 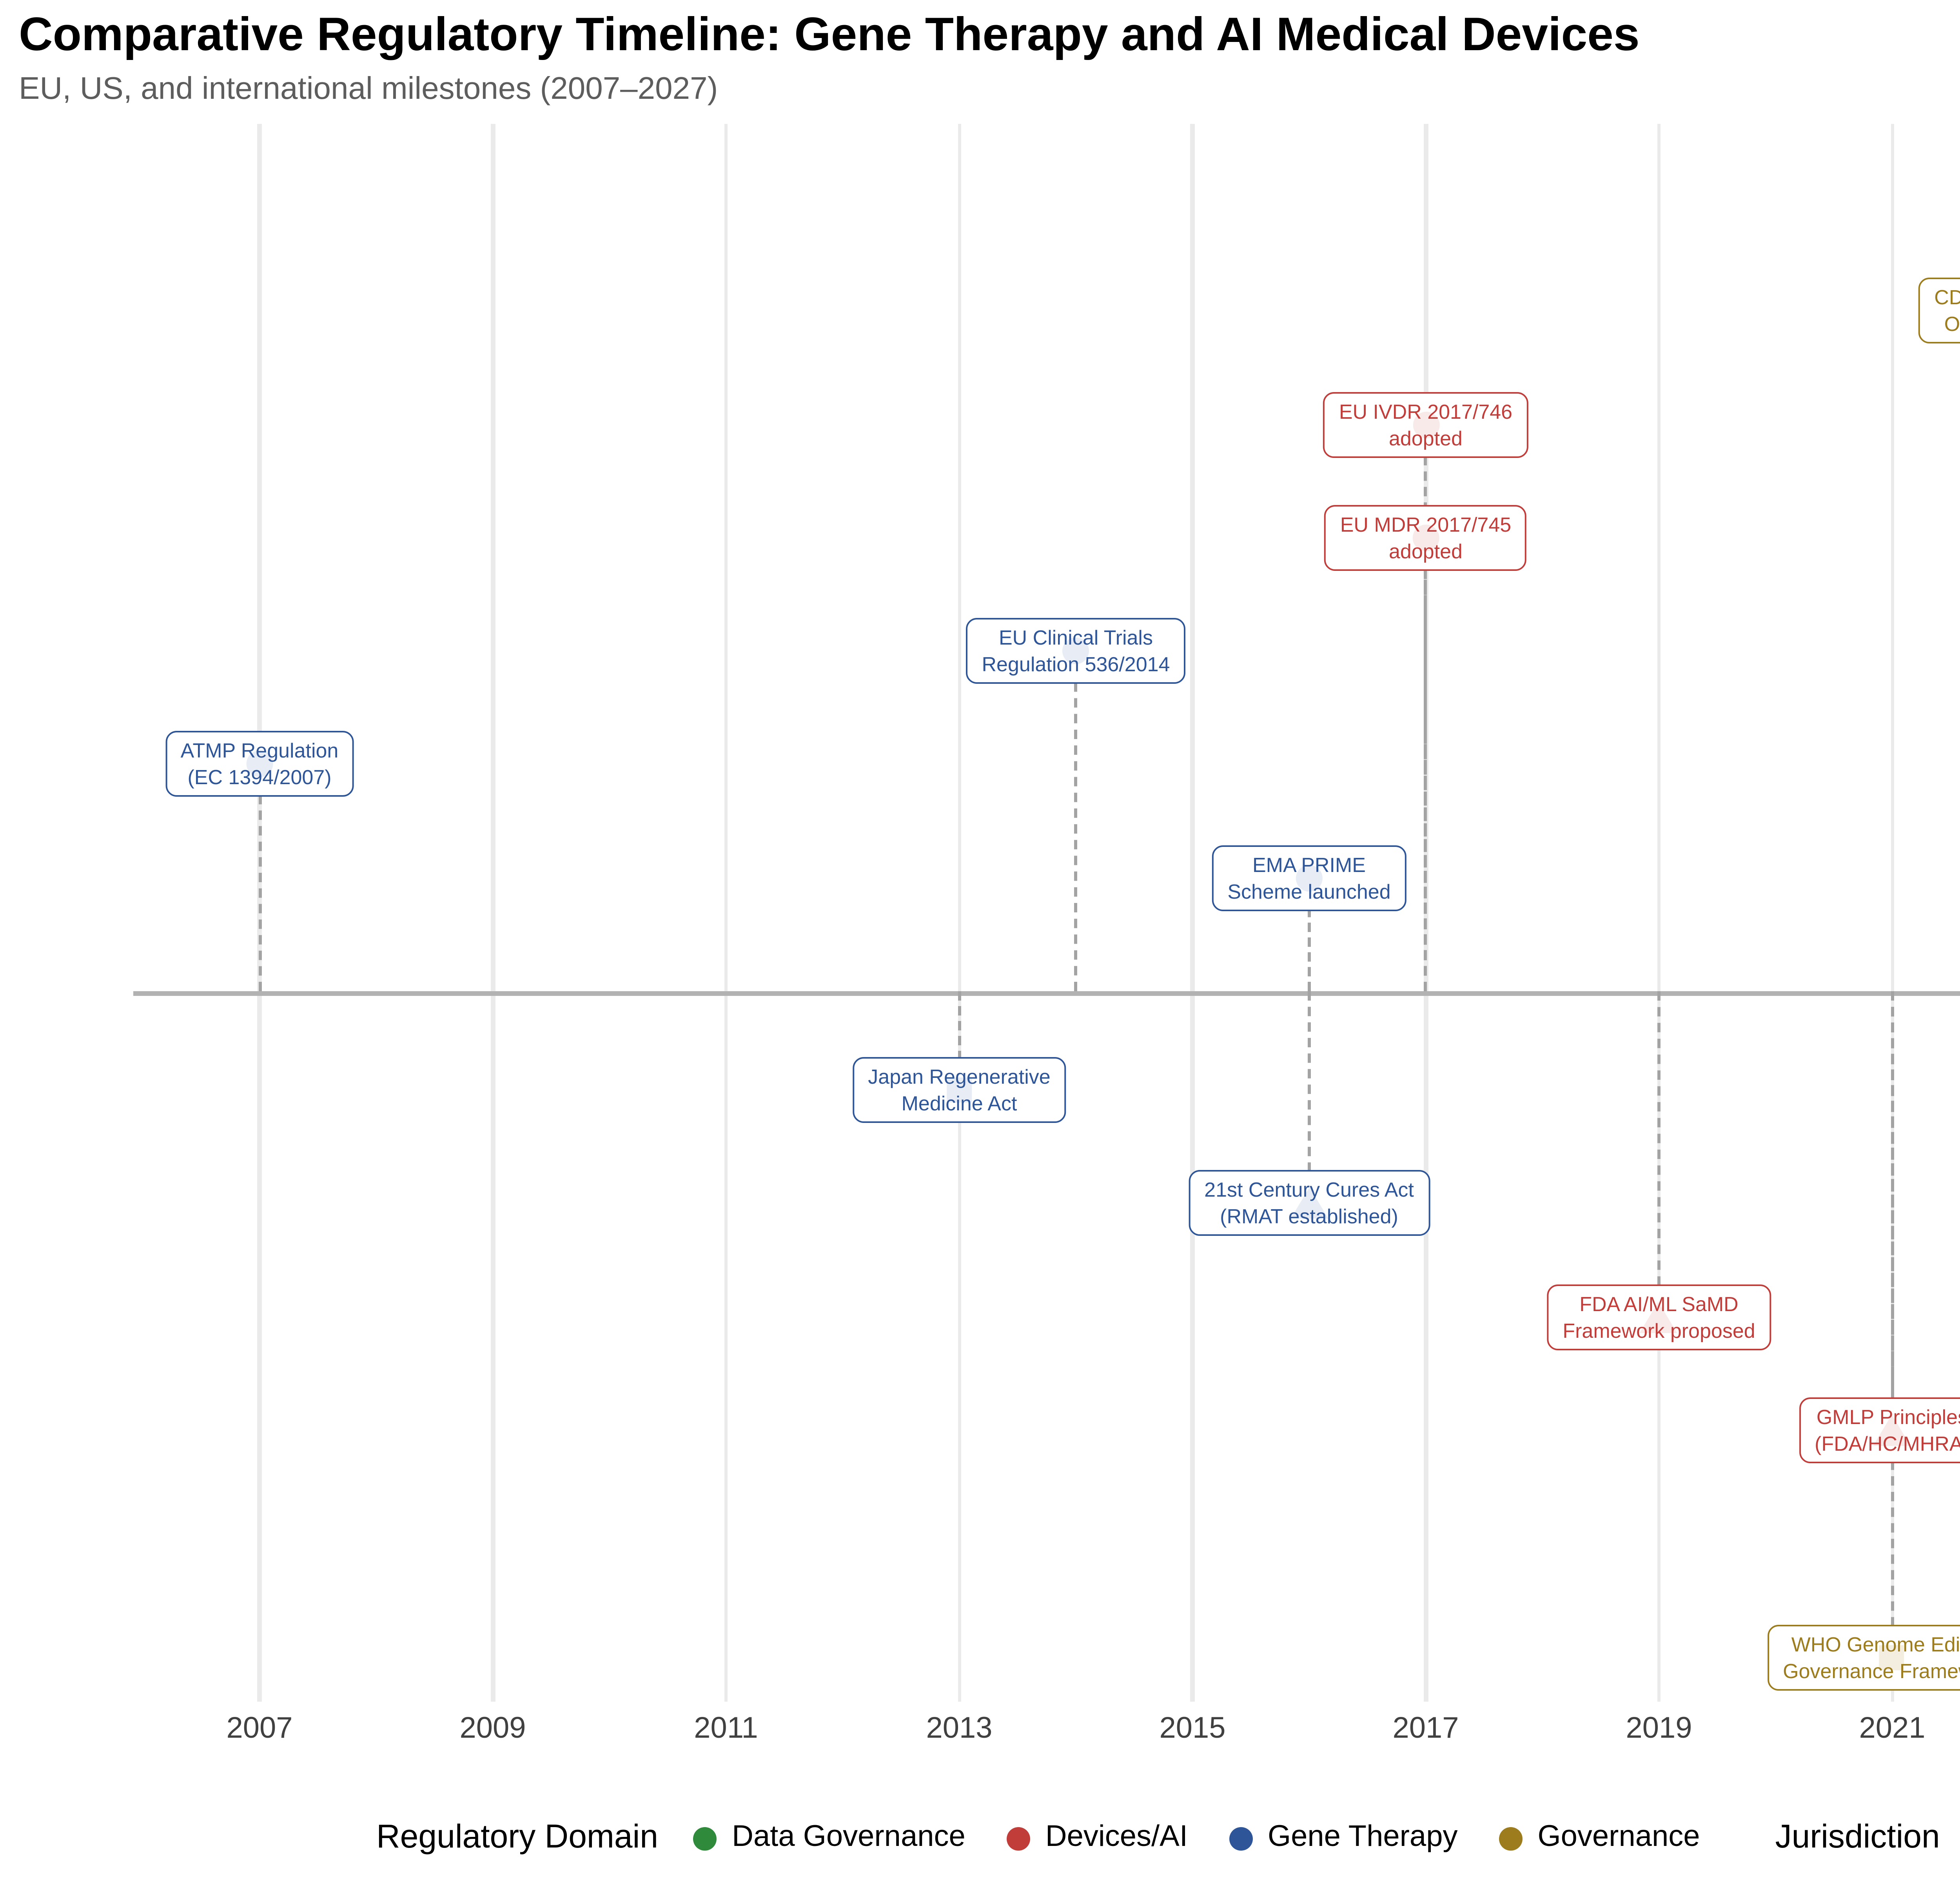 I want to click on gridline-year-2009, so click(x=493, y=913).